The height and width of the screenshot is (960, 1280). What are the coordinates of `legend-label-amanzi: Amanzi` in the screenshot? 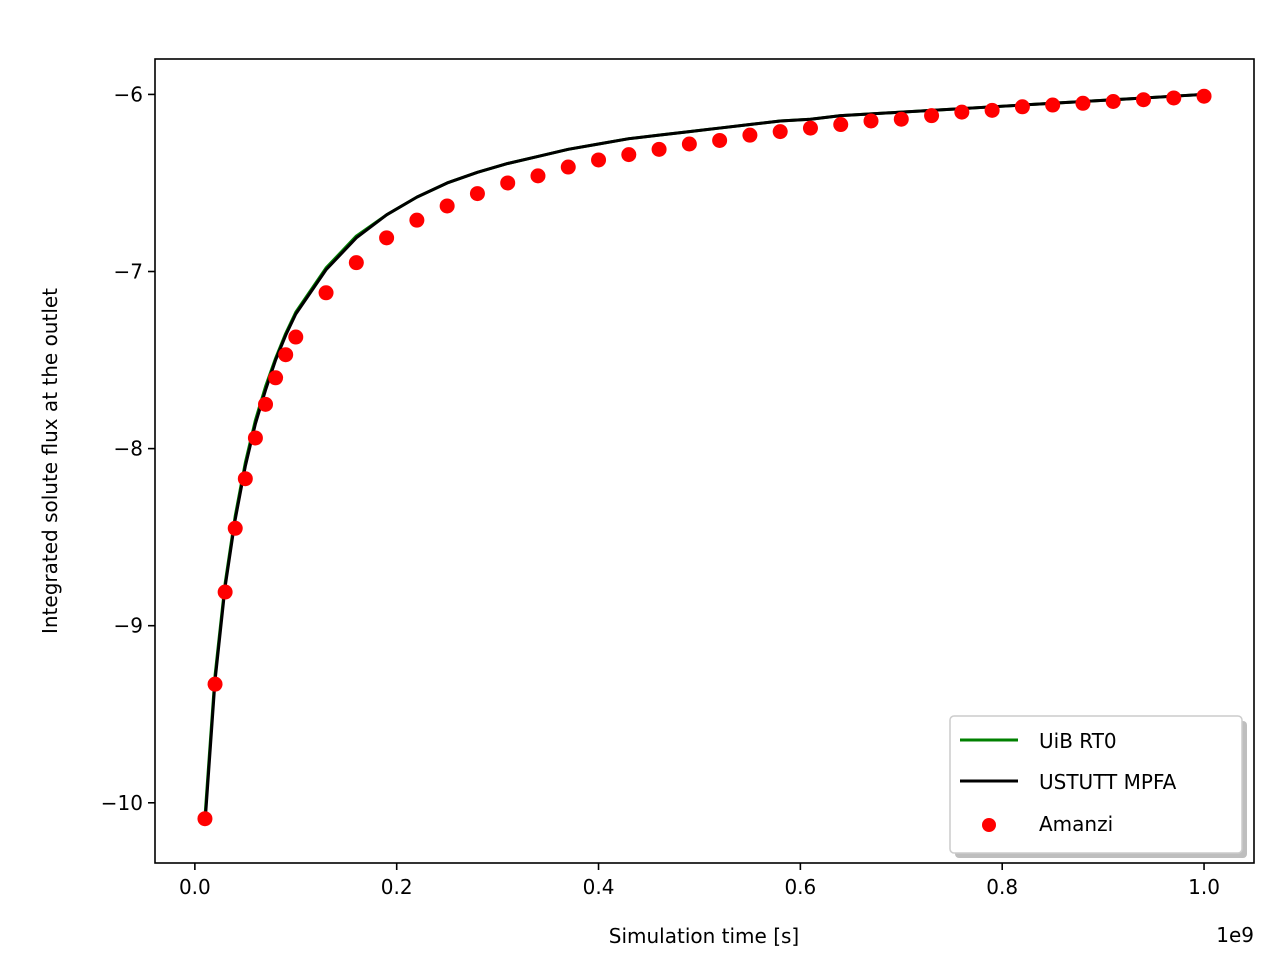 It's located at (1076, 824).